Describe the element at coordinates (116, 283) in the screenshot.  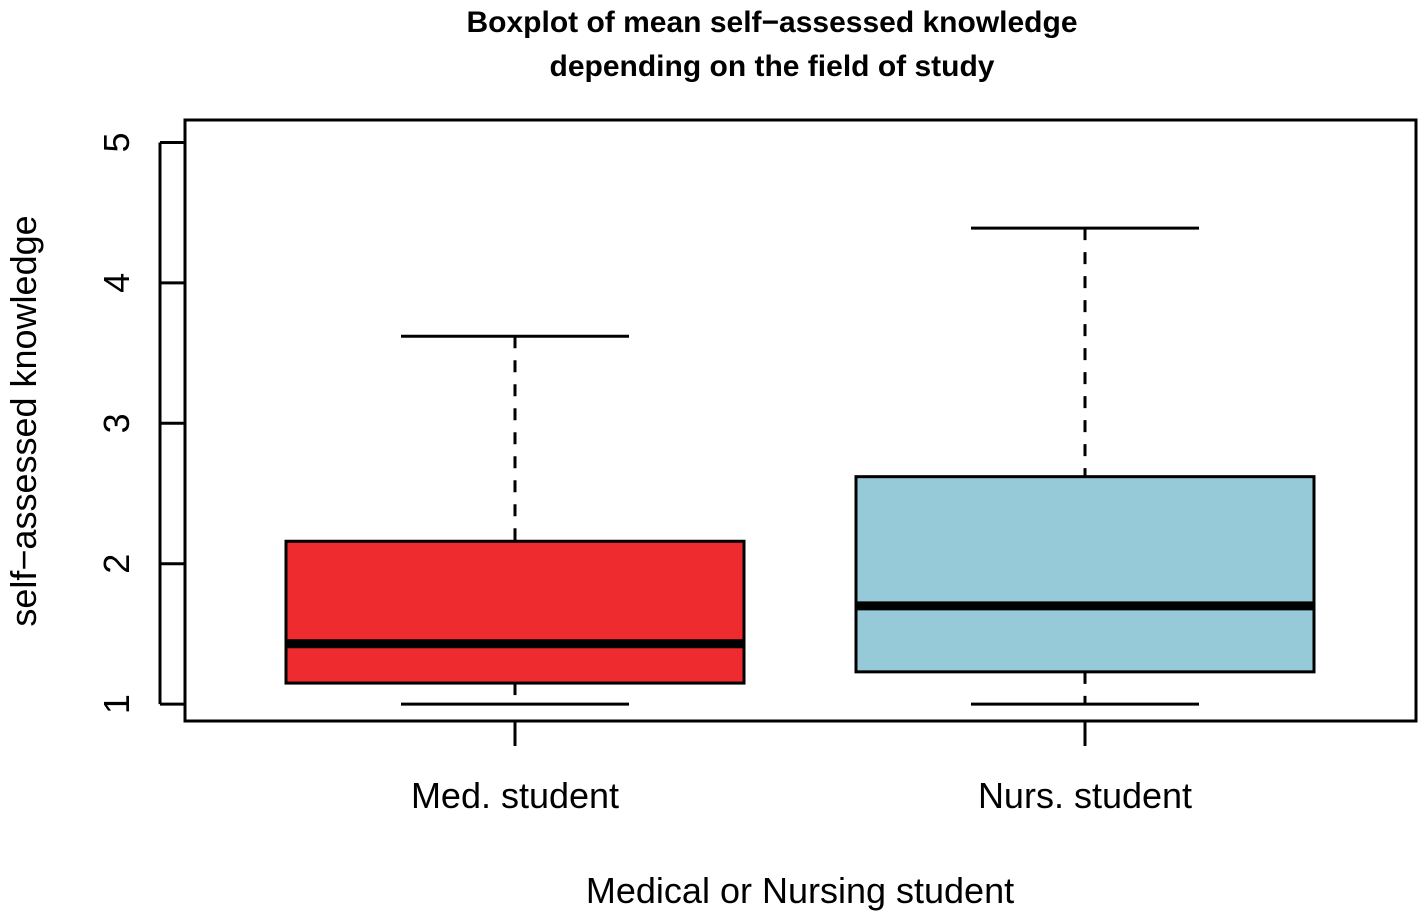
I see `y-tick-label-4: 4` at that location.